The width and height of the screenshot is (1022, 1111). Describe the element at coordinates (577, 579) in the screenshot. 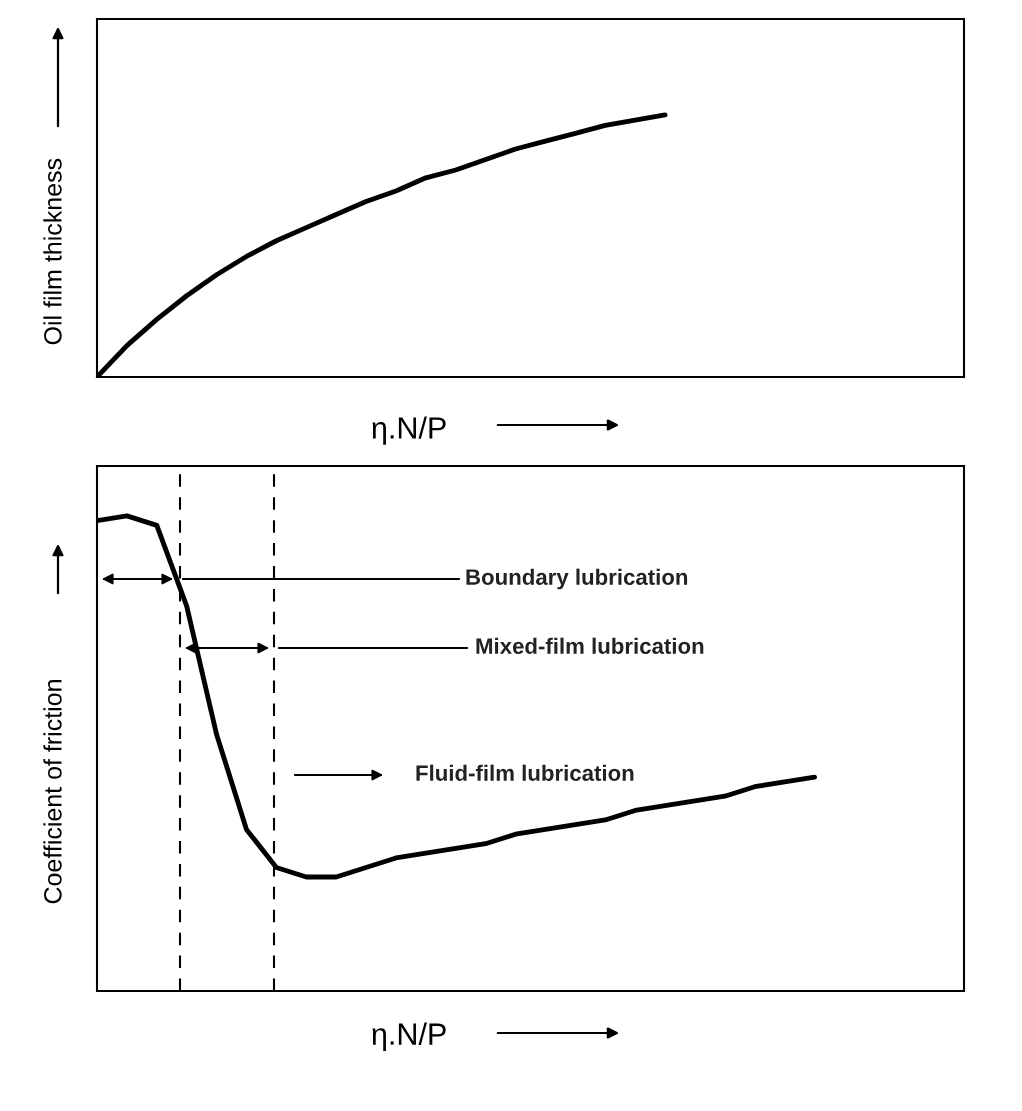

I see `annotation: Boundary lubrication` at that location.